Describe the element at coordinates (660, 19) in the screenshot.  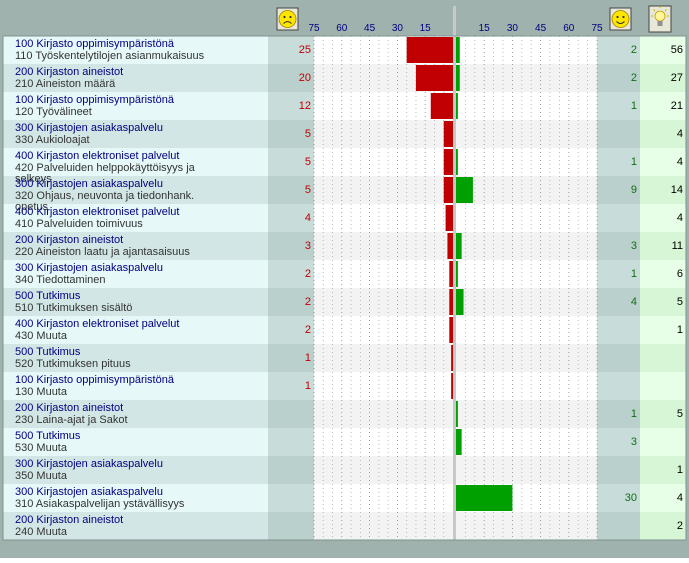
I see `lightbulb-icon` at that location.